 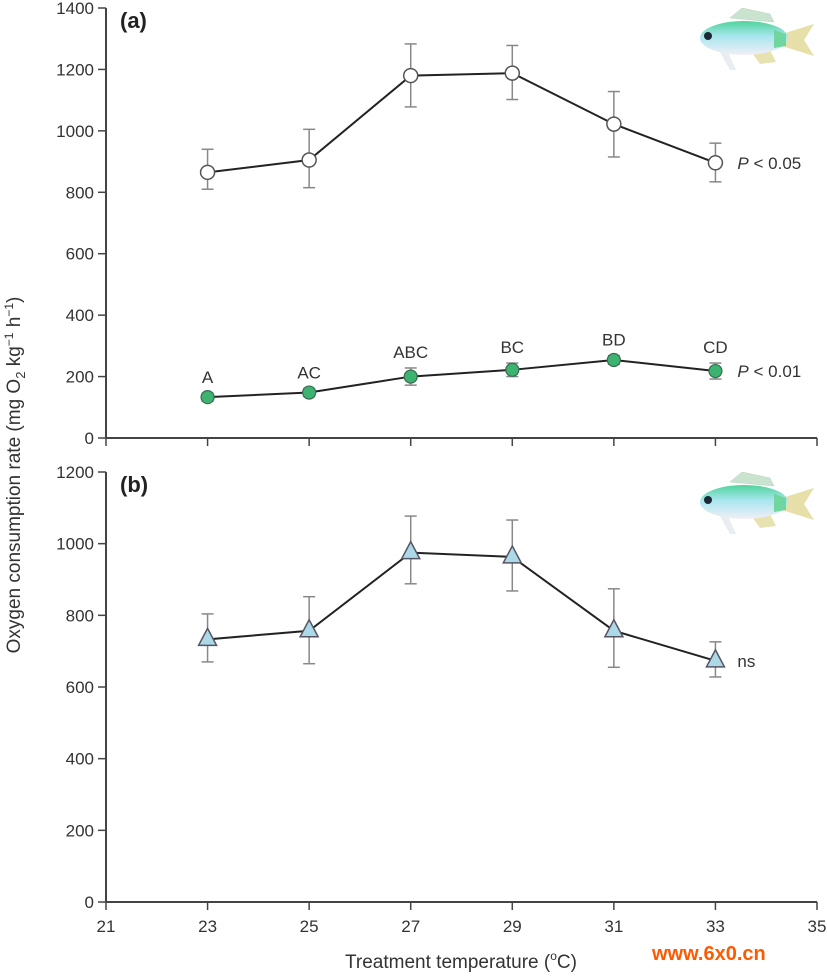 What do you see at coordinates (309, 373) in the screenshot?
I see `point-label: AC` at bounding box center [309, 373].